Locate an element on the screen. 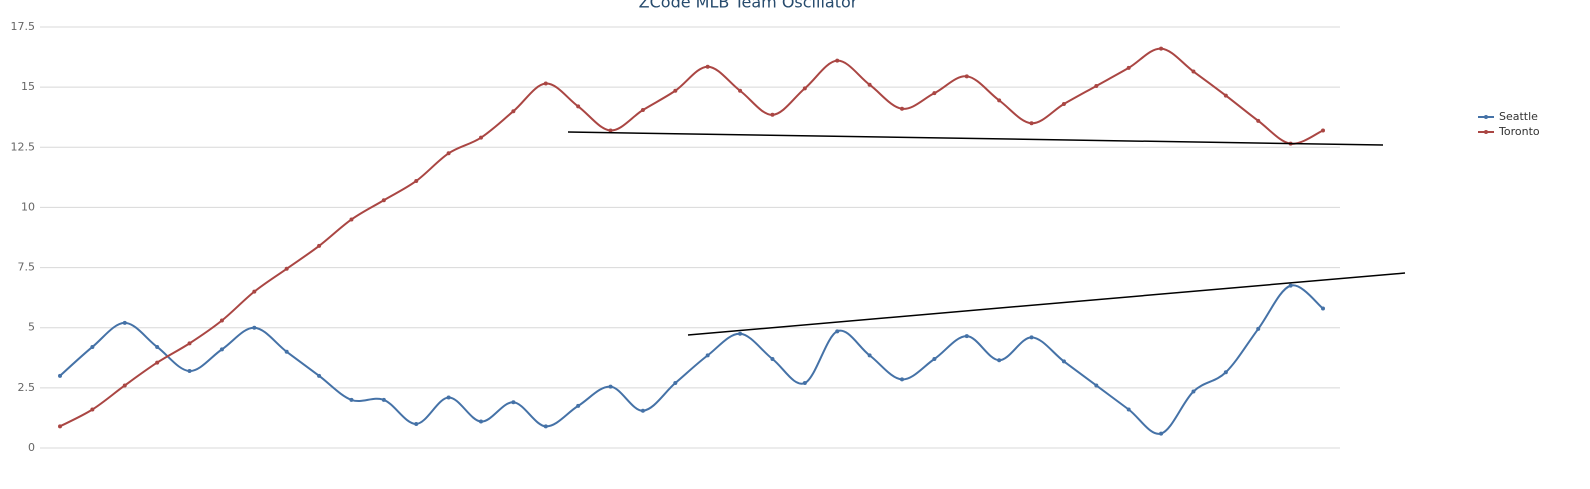 The width and height of the screenshot is (1590, 489). y-tick-label: 7.5 is located at coordinates (27, 267).